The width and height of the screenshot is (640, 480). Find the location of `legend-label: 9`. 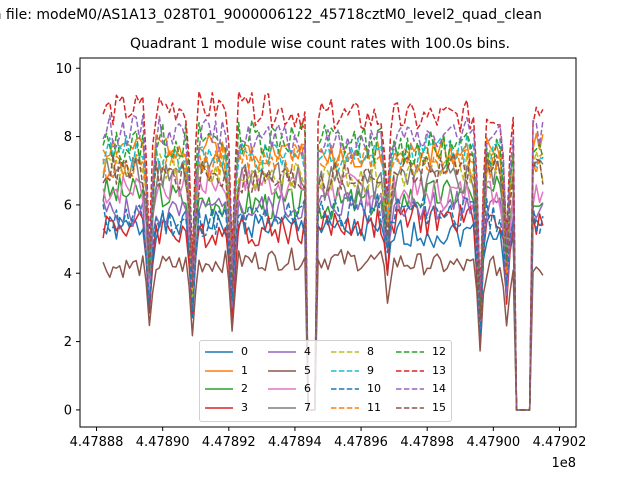

legend-label: 9 is located at coordinates (370, 370).